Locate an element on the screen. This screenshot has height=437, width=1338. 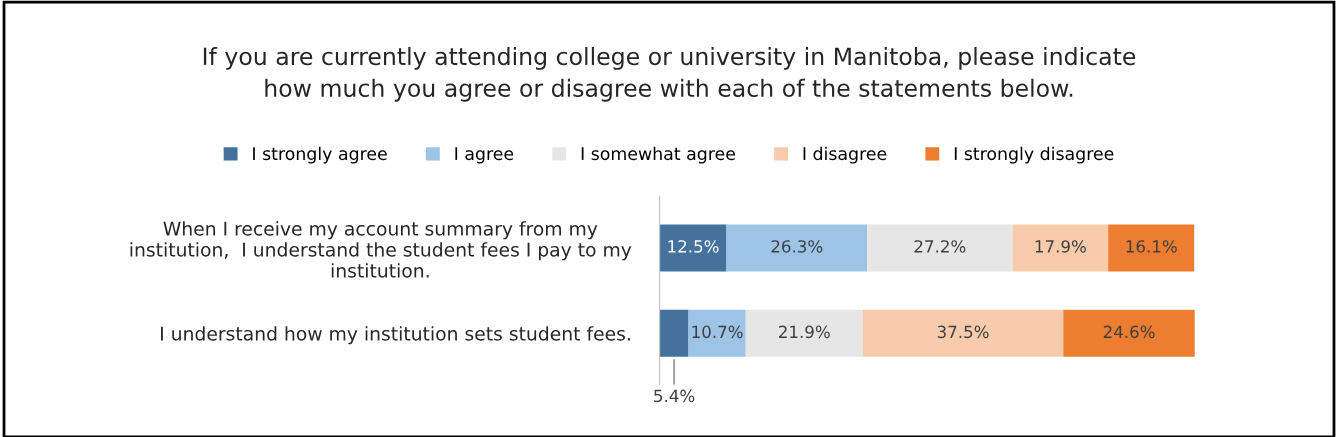
data-label: 17.9% is located at coordinates (1060, 246).